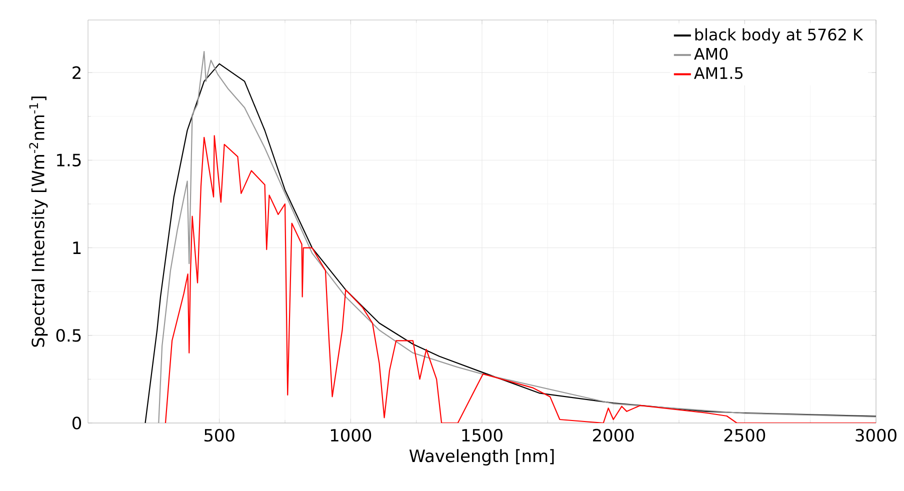 This screenshot has height=491, width=904. I want to click on x-tick-label: 1500, so click(482, 435).